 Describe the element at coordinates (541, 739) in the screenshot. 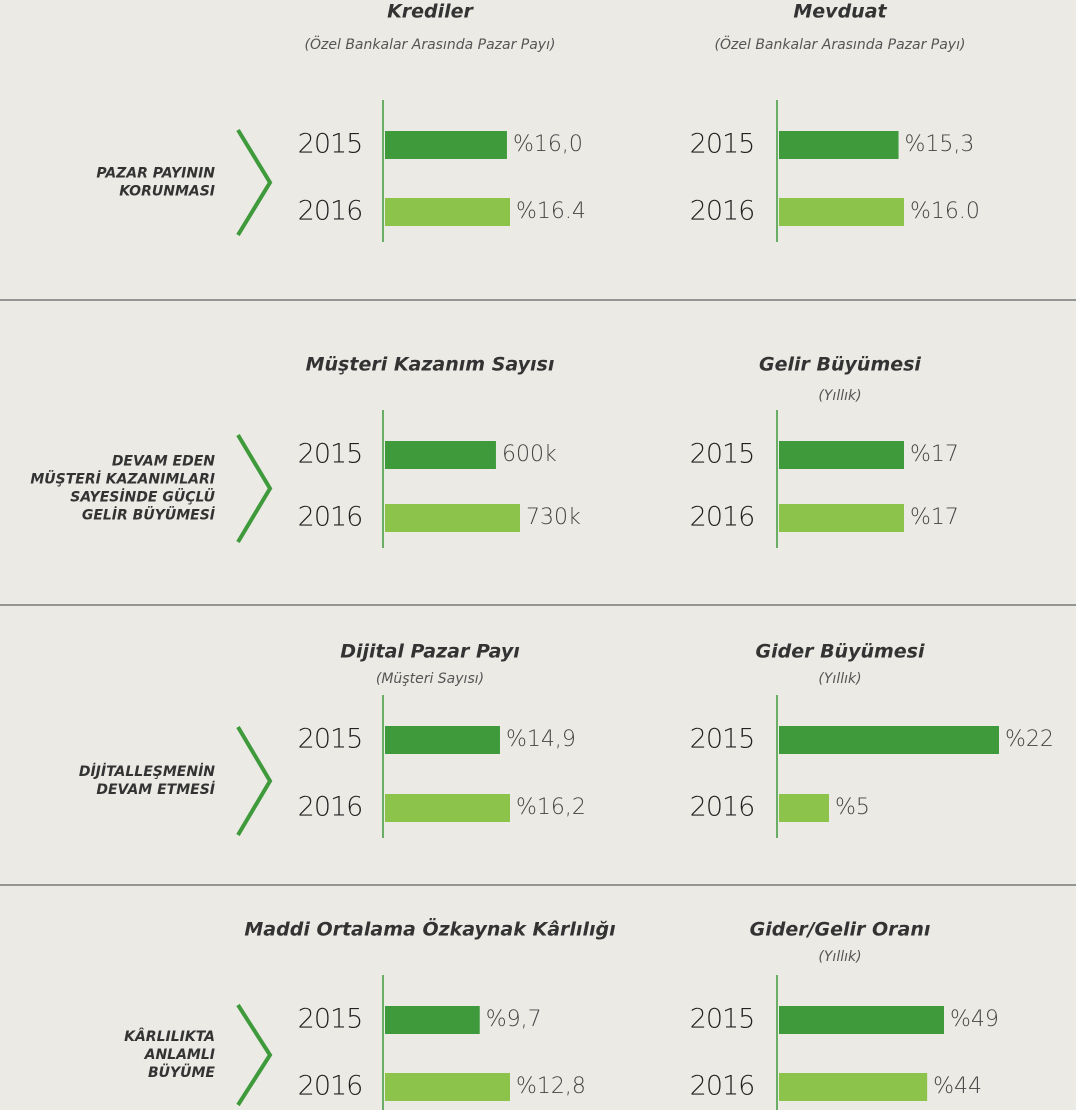

I see `value-label: %14,9` at that location.